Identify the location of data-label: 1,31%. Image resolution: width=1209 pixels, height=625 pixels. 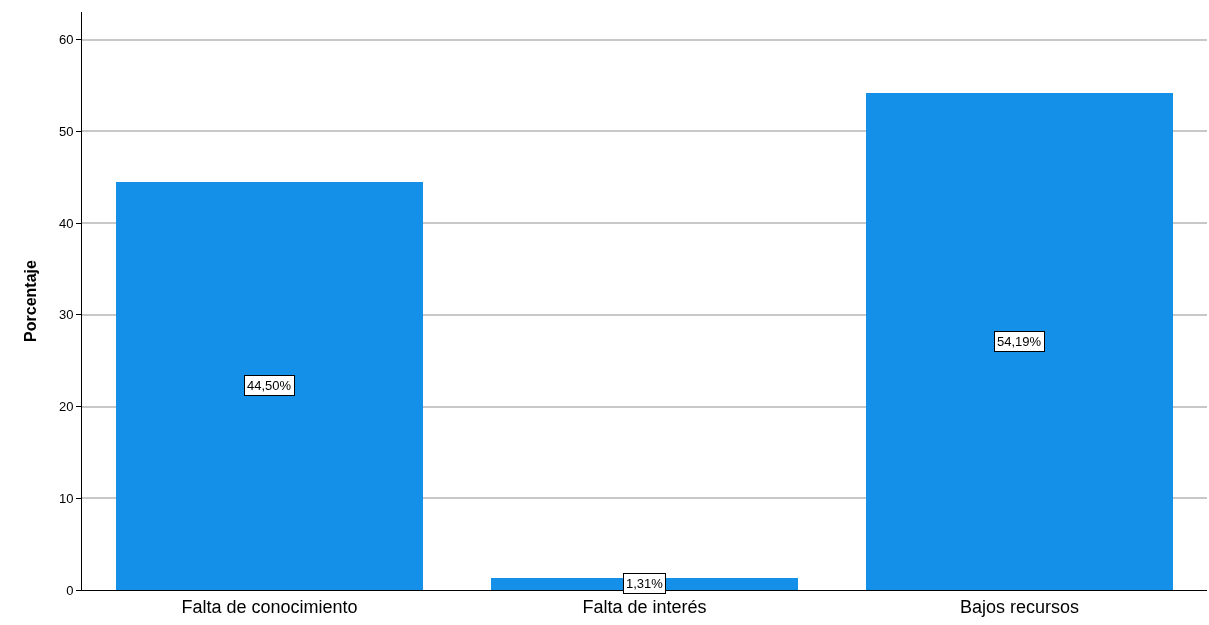
(645, 583).